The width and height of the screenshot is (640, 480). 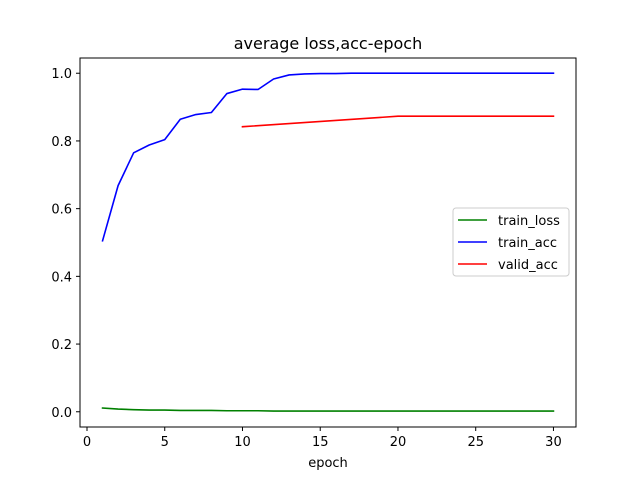 I want to click on x-tick-label: 5, so click(x=165, y=442).